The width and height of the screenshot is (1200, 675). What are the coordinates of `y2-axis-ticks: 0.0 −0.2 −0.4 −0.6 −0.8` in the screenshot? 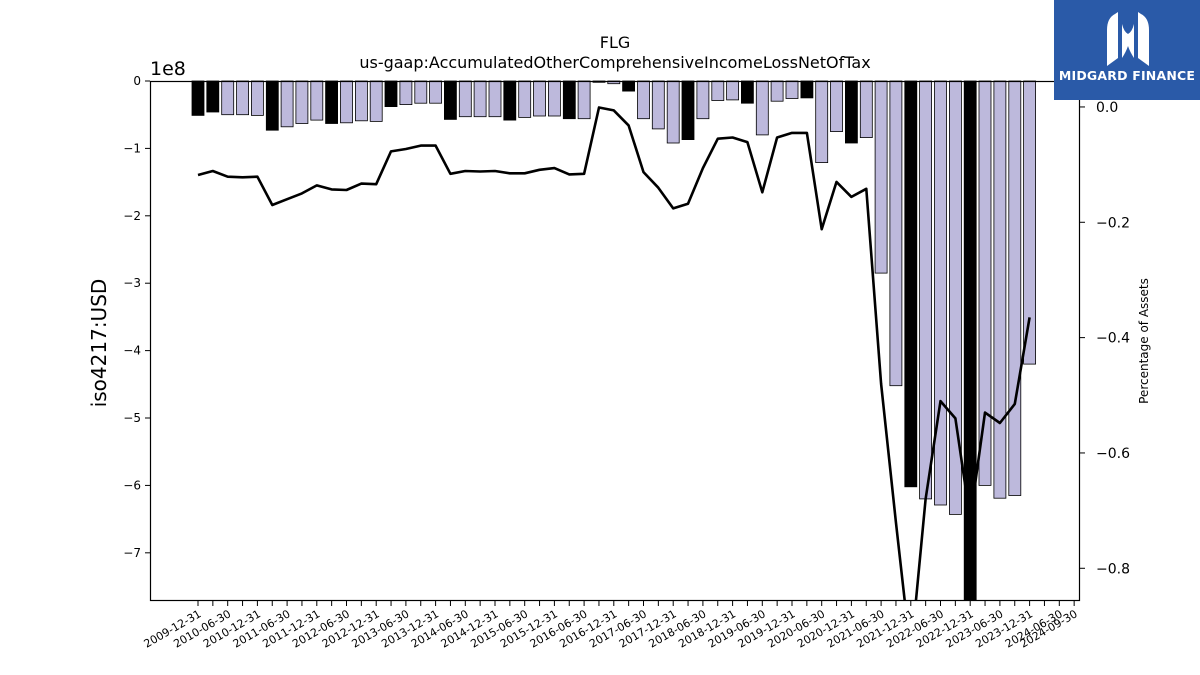 It's located at (1105, 338).